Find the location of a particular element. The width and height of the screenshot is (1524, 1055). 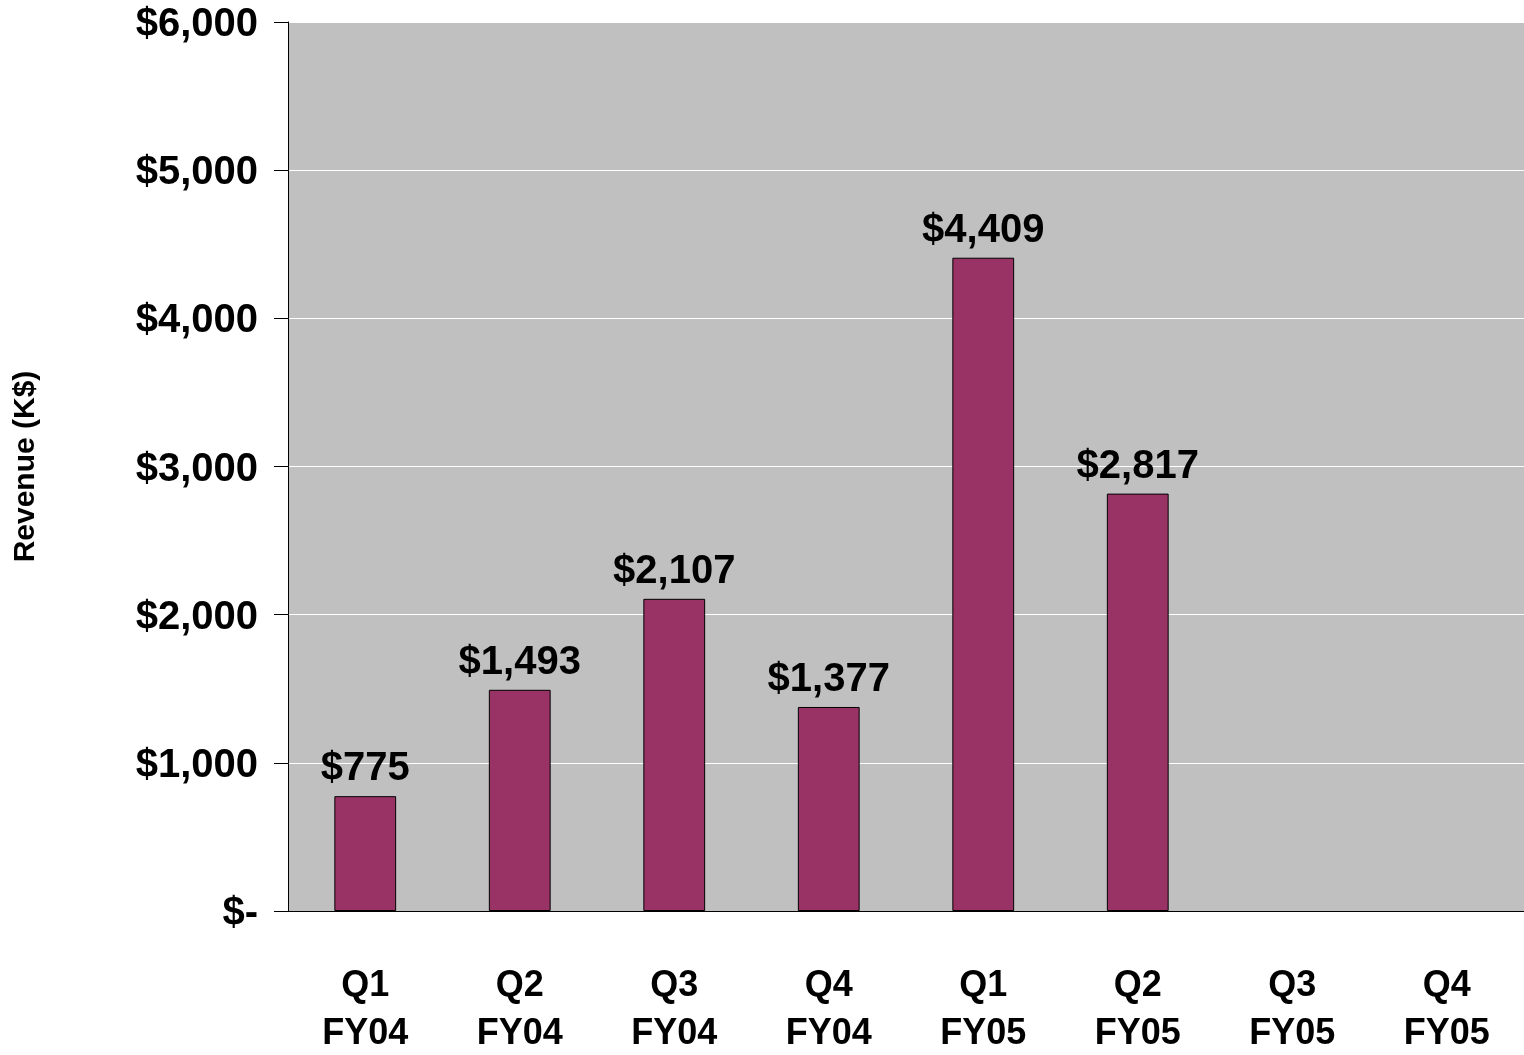

y-tick-label: $5,000 is located at coordinates (196, 170).